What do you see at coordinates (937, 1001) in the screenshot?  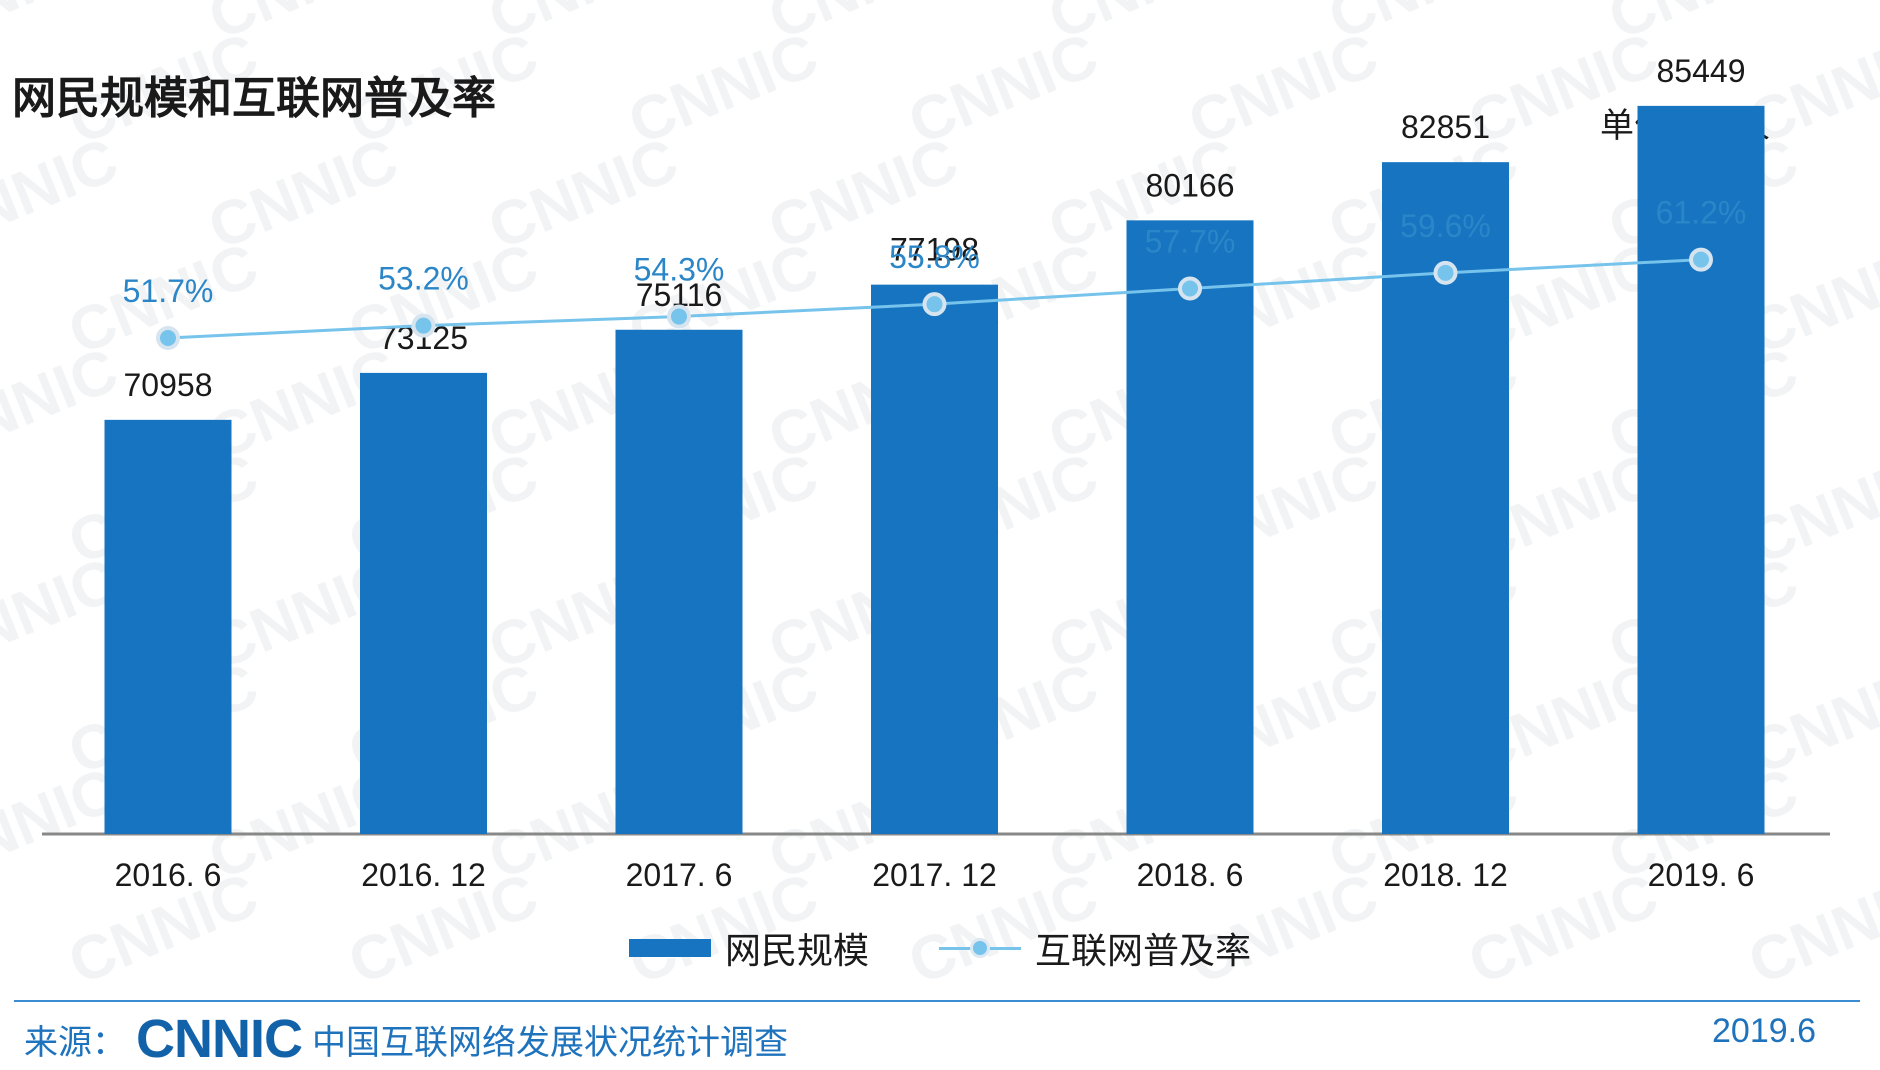 I see `footer-divider` at bounding box center [937, 1001].